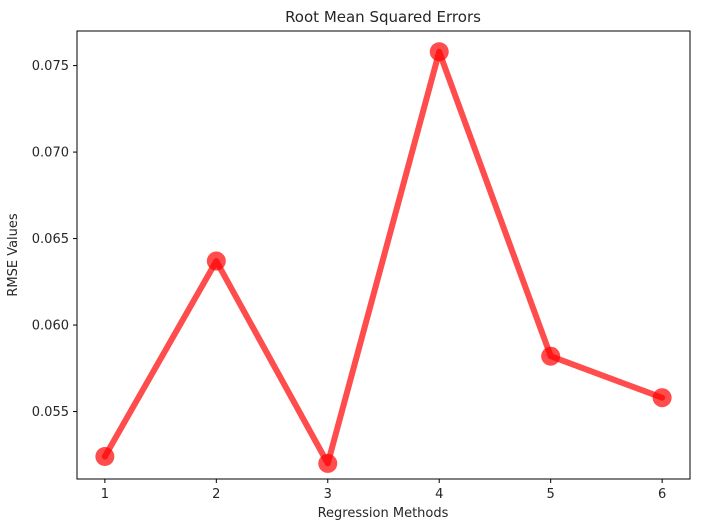 This screenshot has height=530, width=710. Describe the element at coordinates (551, 494) in the screenshot. I see `x-tick-label: 5` at that location.